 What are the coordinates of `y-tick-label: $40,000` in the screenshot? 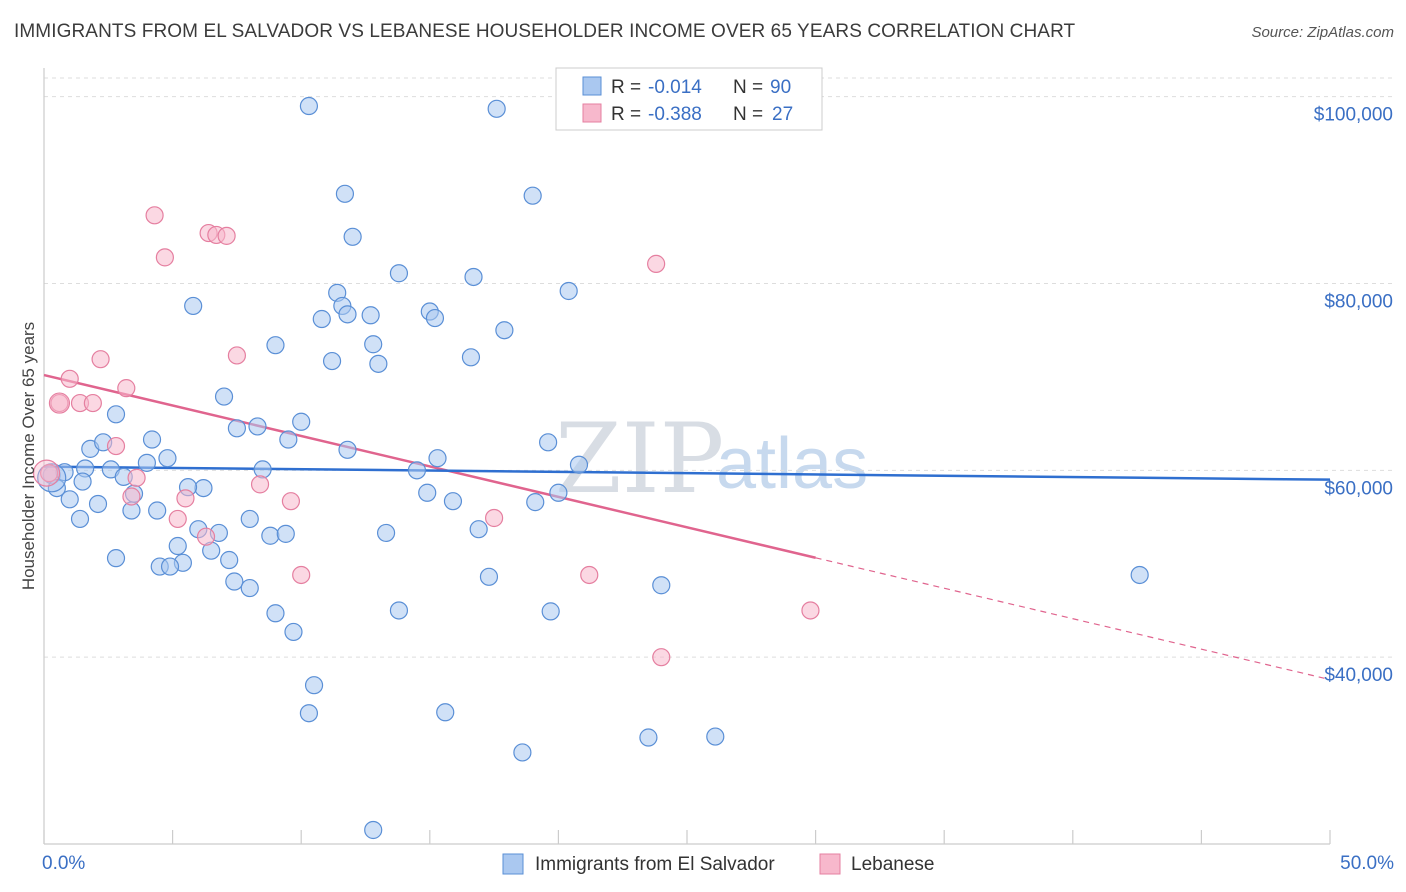 It's located at (1358, 675).